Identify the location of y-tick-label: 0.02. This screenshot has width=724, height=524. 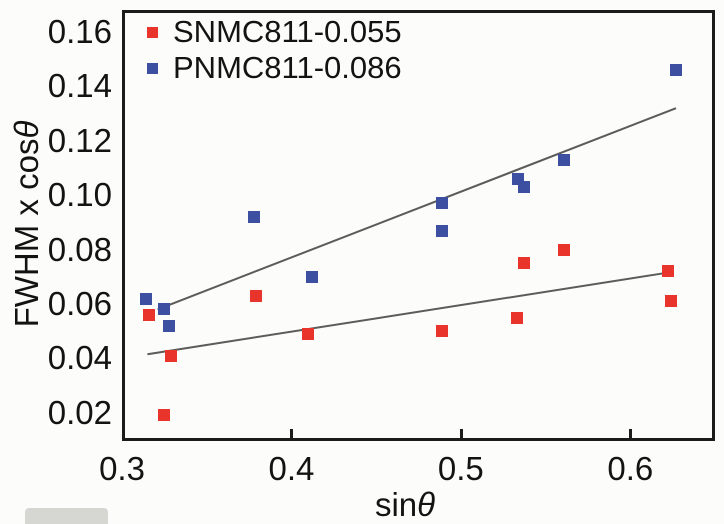
(79, 412).